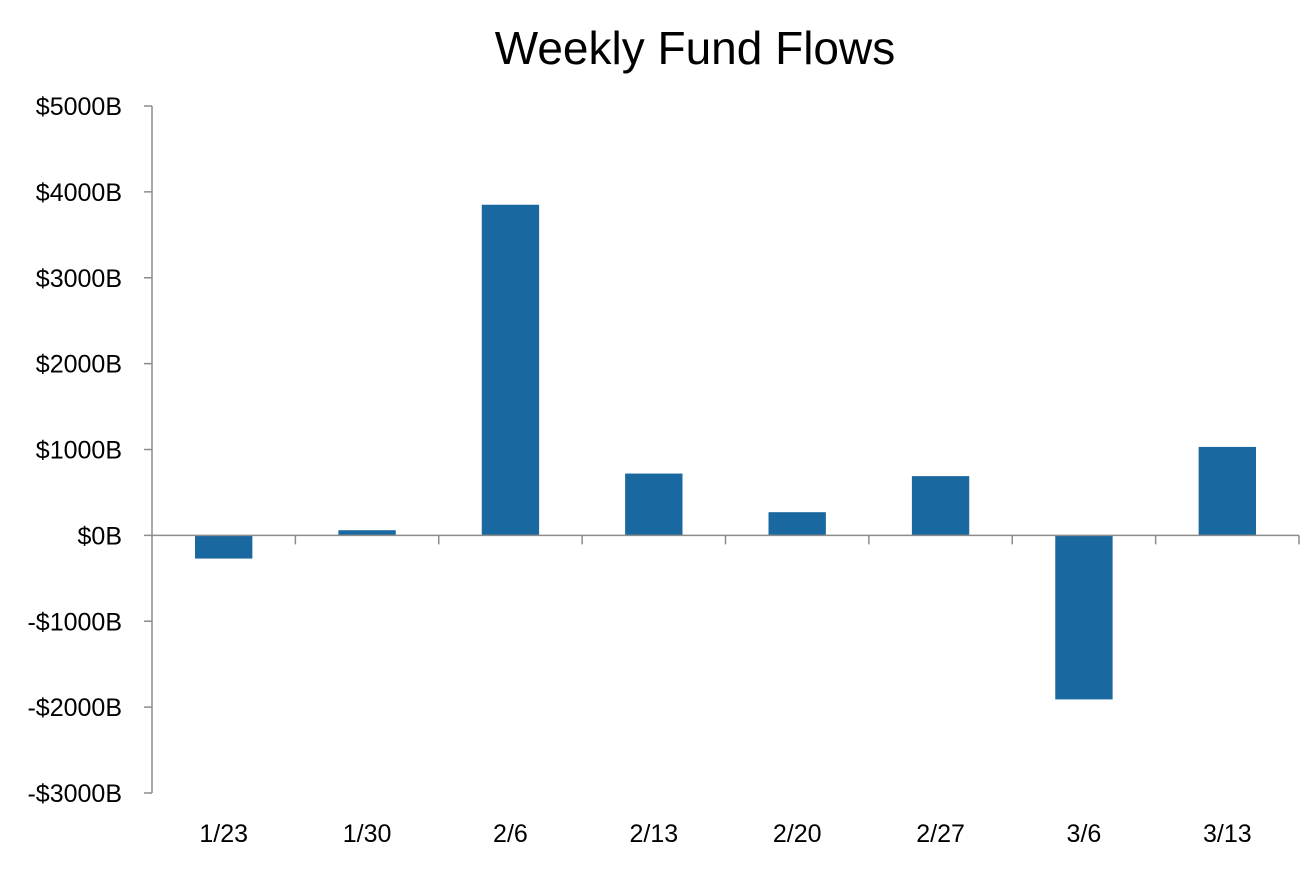  I want to click on y-tick-label: -$2000B, so click(74, 708).